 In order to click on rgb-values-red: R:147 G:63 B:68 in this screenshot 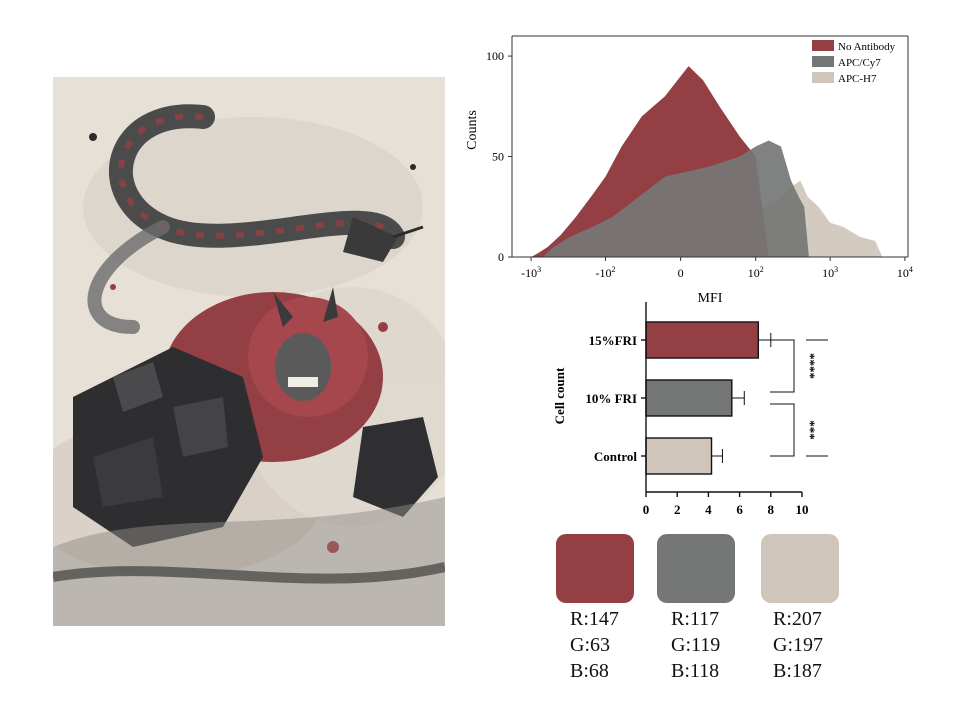, I will do `click(620, 645)`.